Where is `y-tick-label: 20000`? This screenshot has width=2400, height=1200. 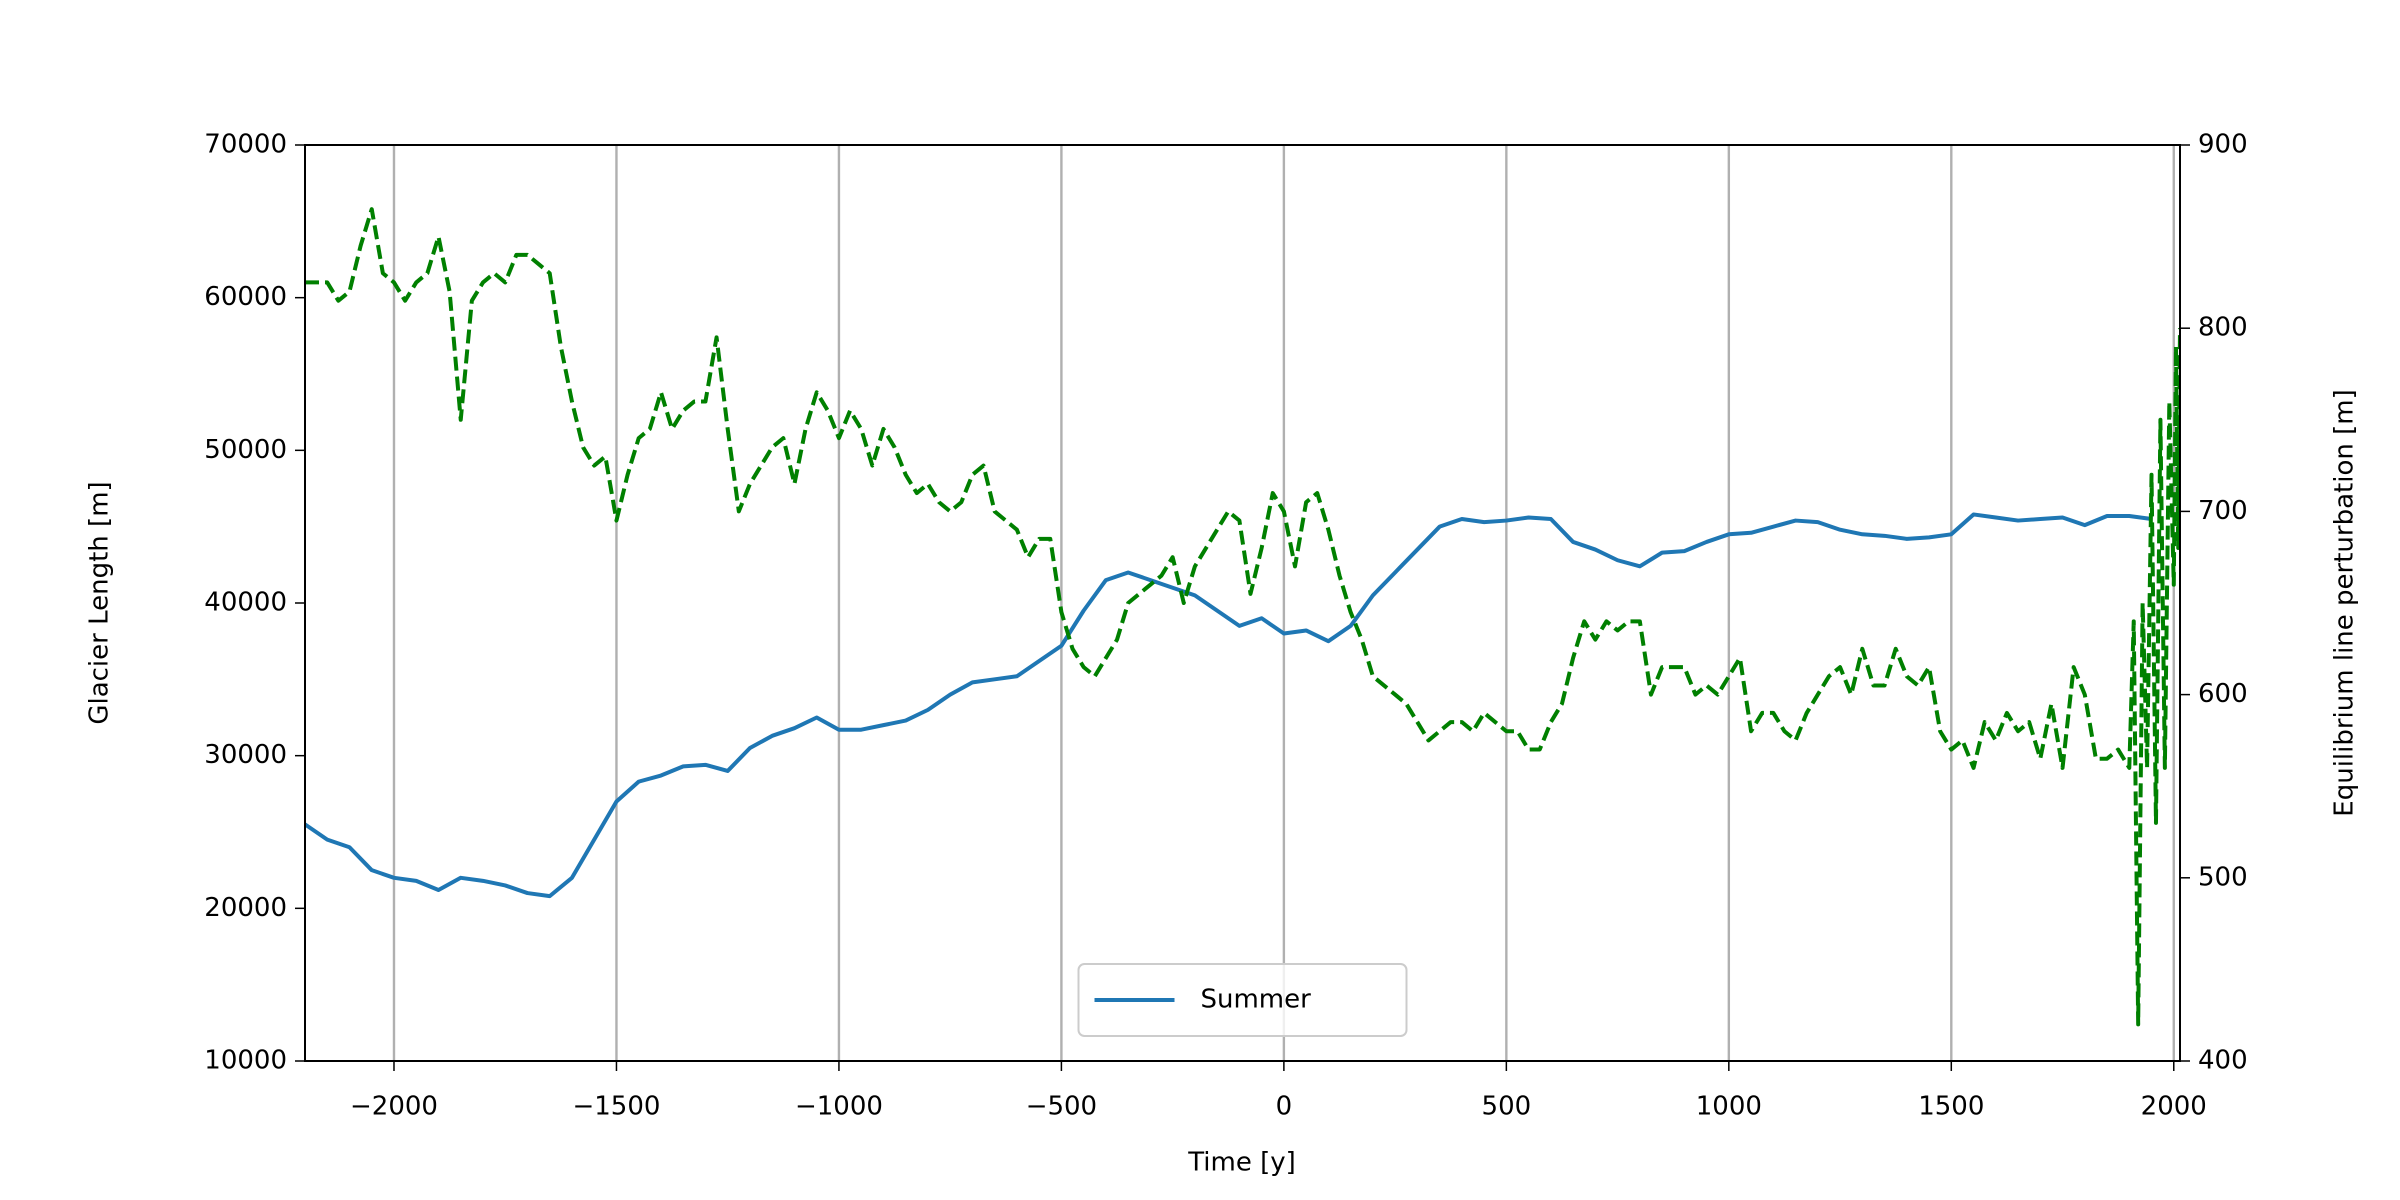 y-tick-label: 20000 is located at coordinates (245, 908).